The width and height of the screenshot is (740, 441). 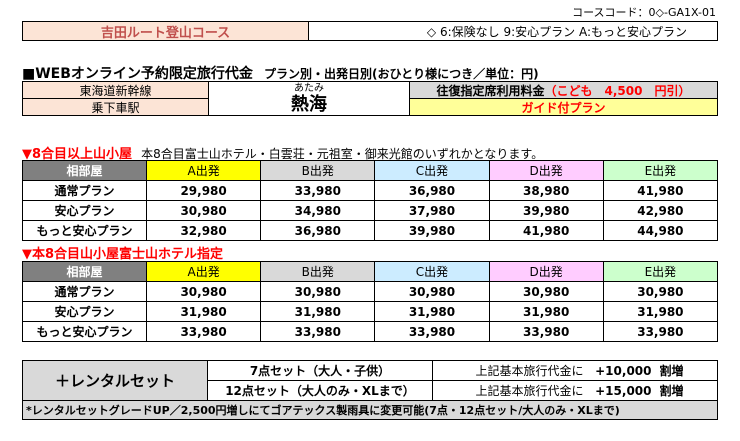 What do you see at coordinates (432, 210) in the screenshot?
I see `price-cell: 37,980` at bounding box center [432, 210].